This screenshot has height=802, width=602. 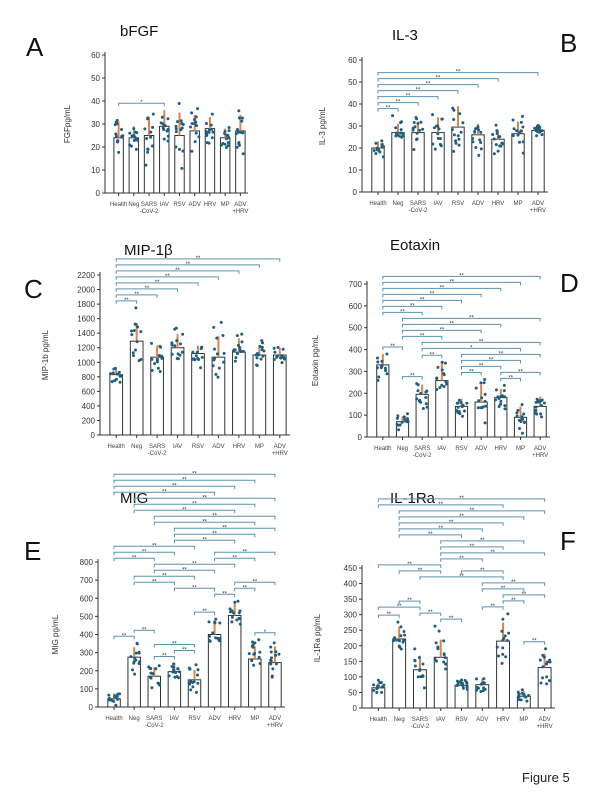 What do you see at coordinates (33, 289) in the screenshot?
I see `panel-letter: C` at bounding box center [33, 289].